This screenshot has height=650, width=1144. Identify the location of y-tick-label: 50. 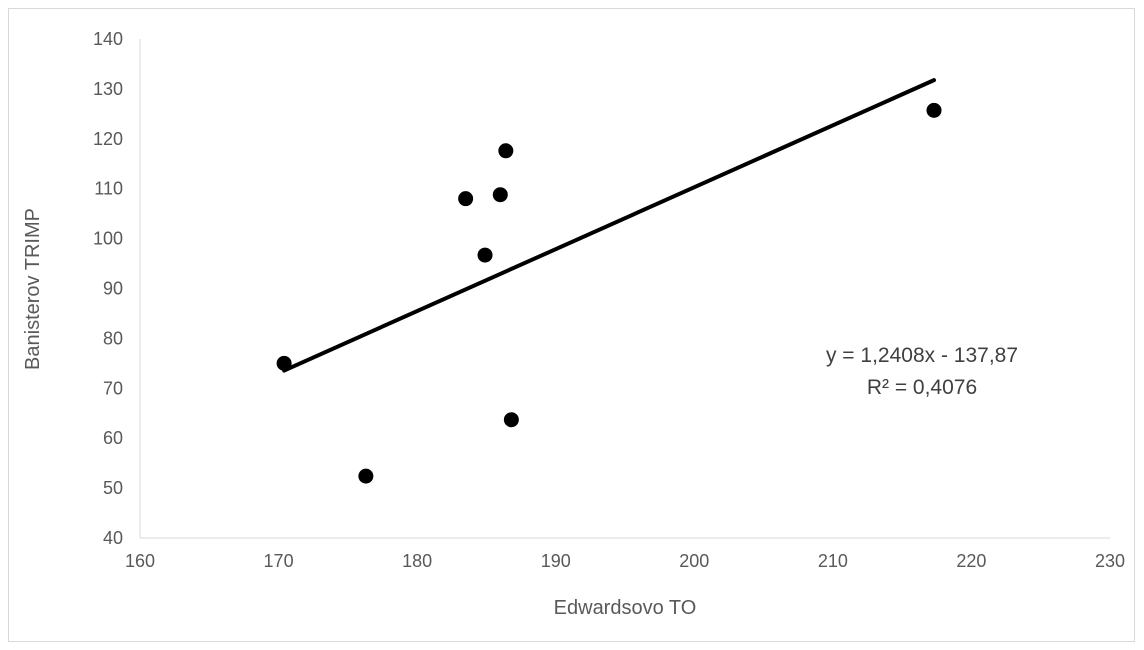
(113, 488).